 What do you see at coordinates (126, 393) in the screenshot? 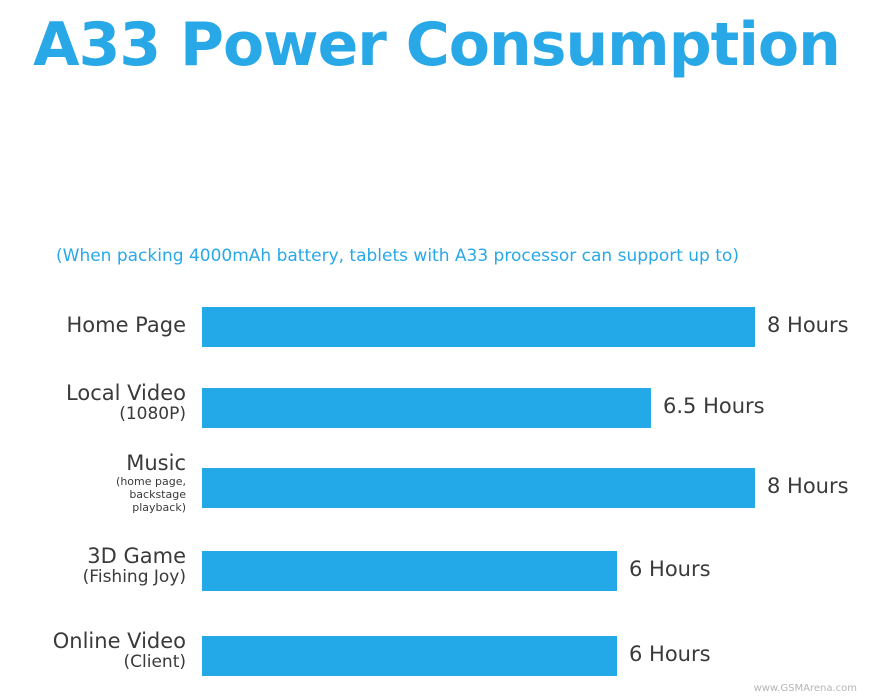
I see `category-name: Local Video` at bounding box center [126, 393].